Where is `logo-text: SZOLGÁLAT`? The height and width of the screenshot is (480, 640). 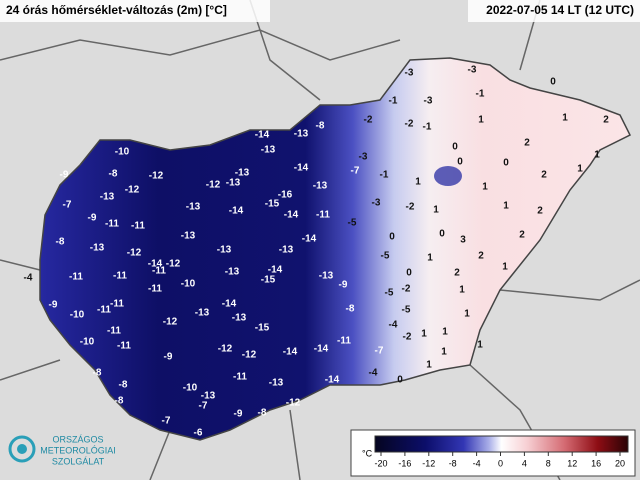 logo-text: SZOLGÁLAT is located at coordinates (78, 461).